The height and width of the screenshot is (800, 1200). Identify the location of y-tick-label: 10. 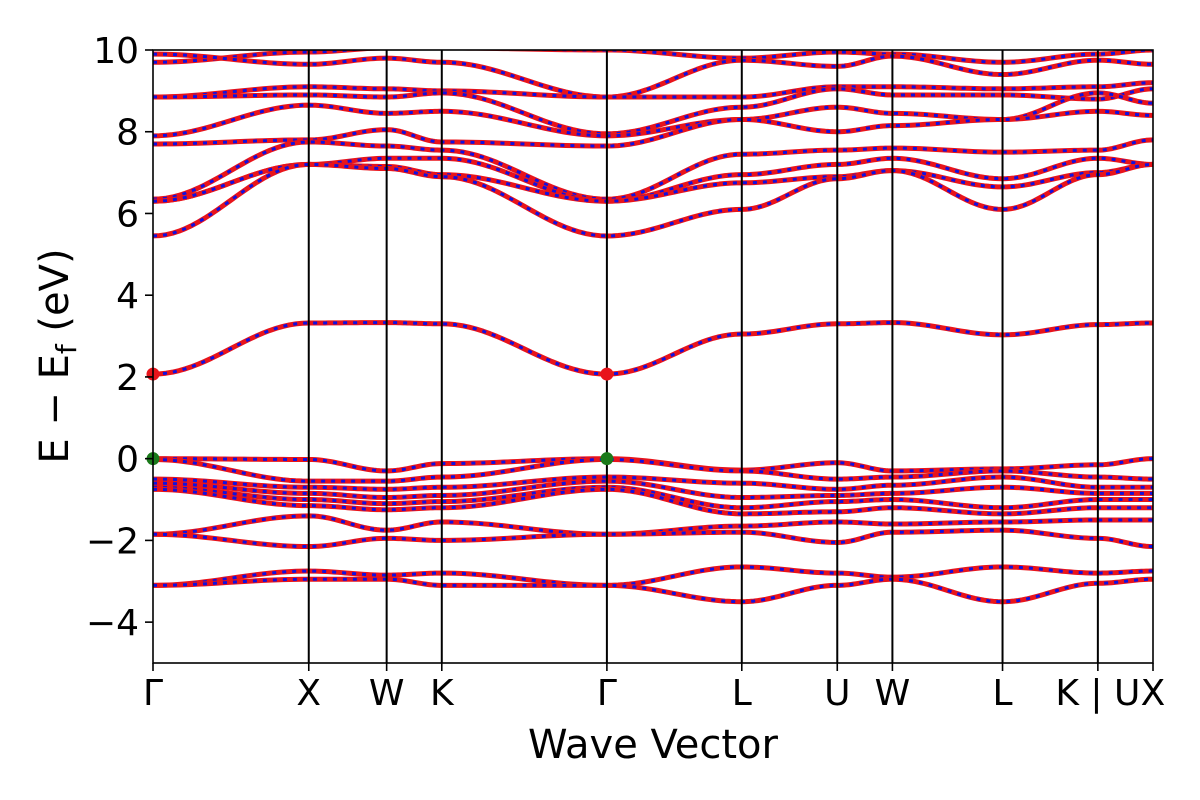
(116, 51).